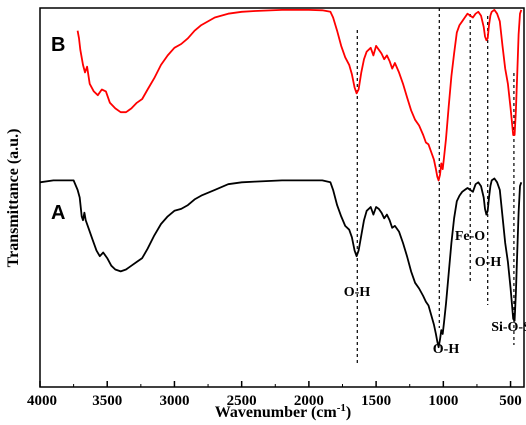  I want to click on x-axis-title: Wavenumber (cm-1), so click(283, 411).